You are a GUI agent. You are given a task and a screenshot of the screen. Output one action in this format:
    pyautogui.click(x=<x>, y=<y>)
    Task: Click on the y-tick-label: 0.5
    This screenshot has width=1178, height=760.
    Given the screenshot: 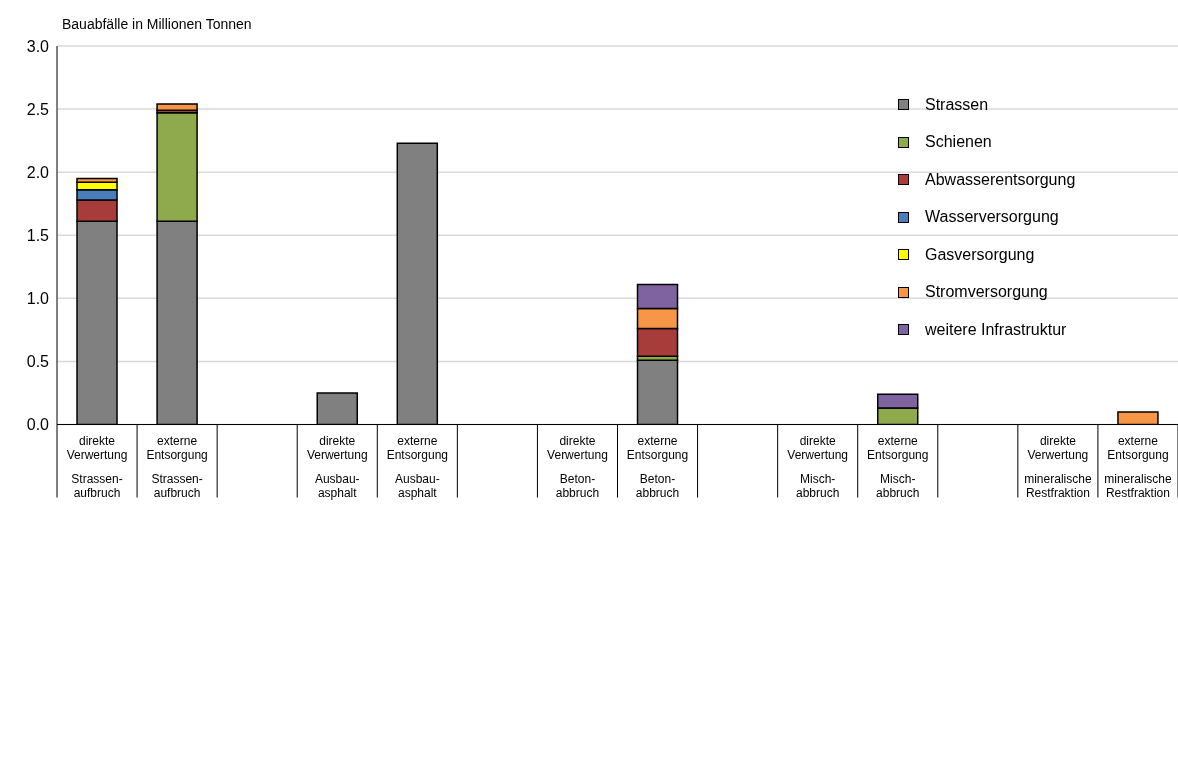 What is the action you would take?
    pyautogui.click(x=38, y=362)
    